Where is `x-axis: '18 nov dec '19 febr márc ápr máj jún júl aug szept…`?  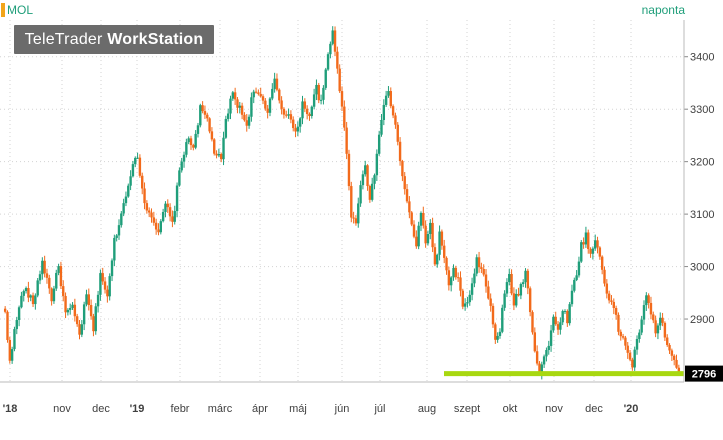 x-axis: '18 nov dec '19 febr márc ápr máj jún júl aug szept… is located at coordinates (342, 398).